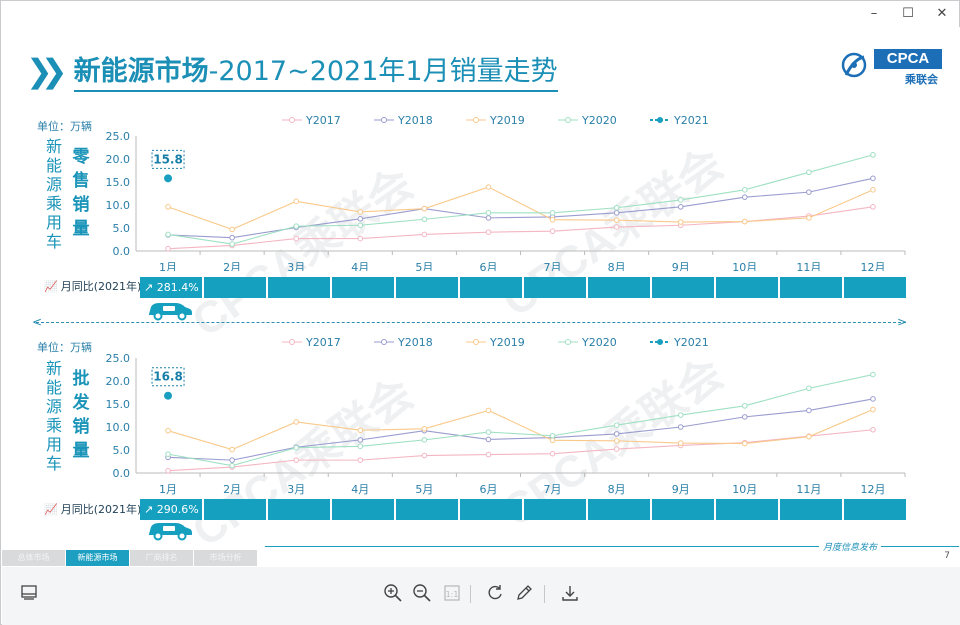  What do you see at coordinates (29, 594) in the screenshot?
I see `layout-icon` at bounding box center [29, 594].